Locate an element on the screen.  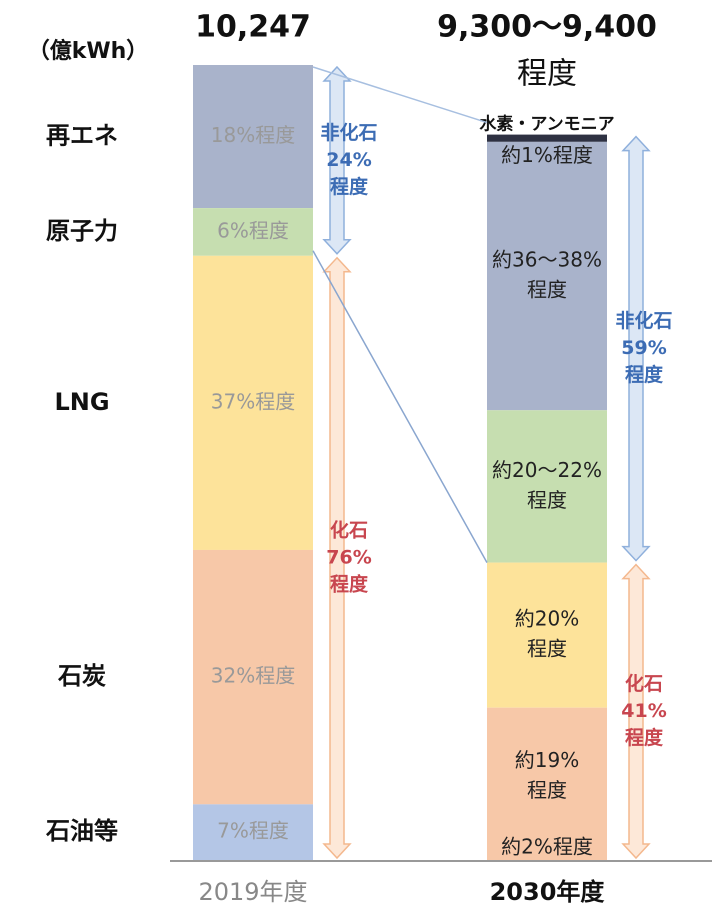
category-label: 2019年度 is located at coordinates (252, 892).